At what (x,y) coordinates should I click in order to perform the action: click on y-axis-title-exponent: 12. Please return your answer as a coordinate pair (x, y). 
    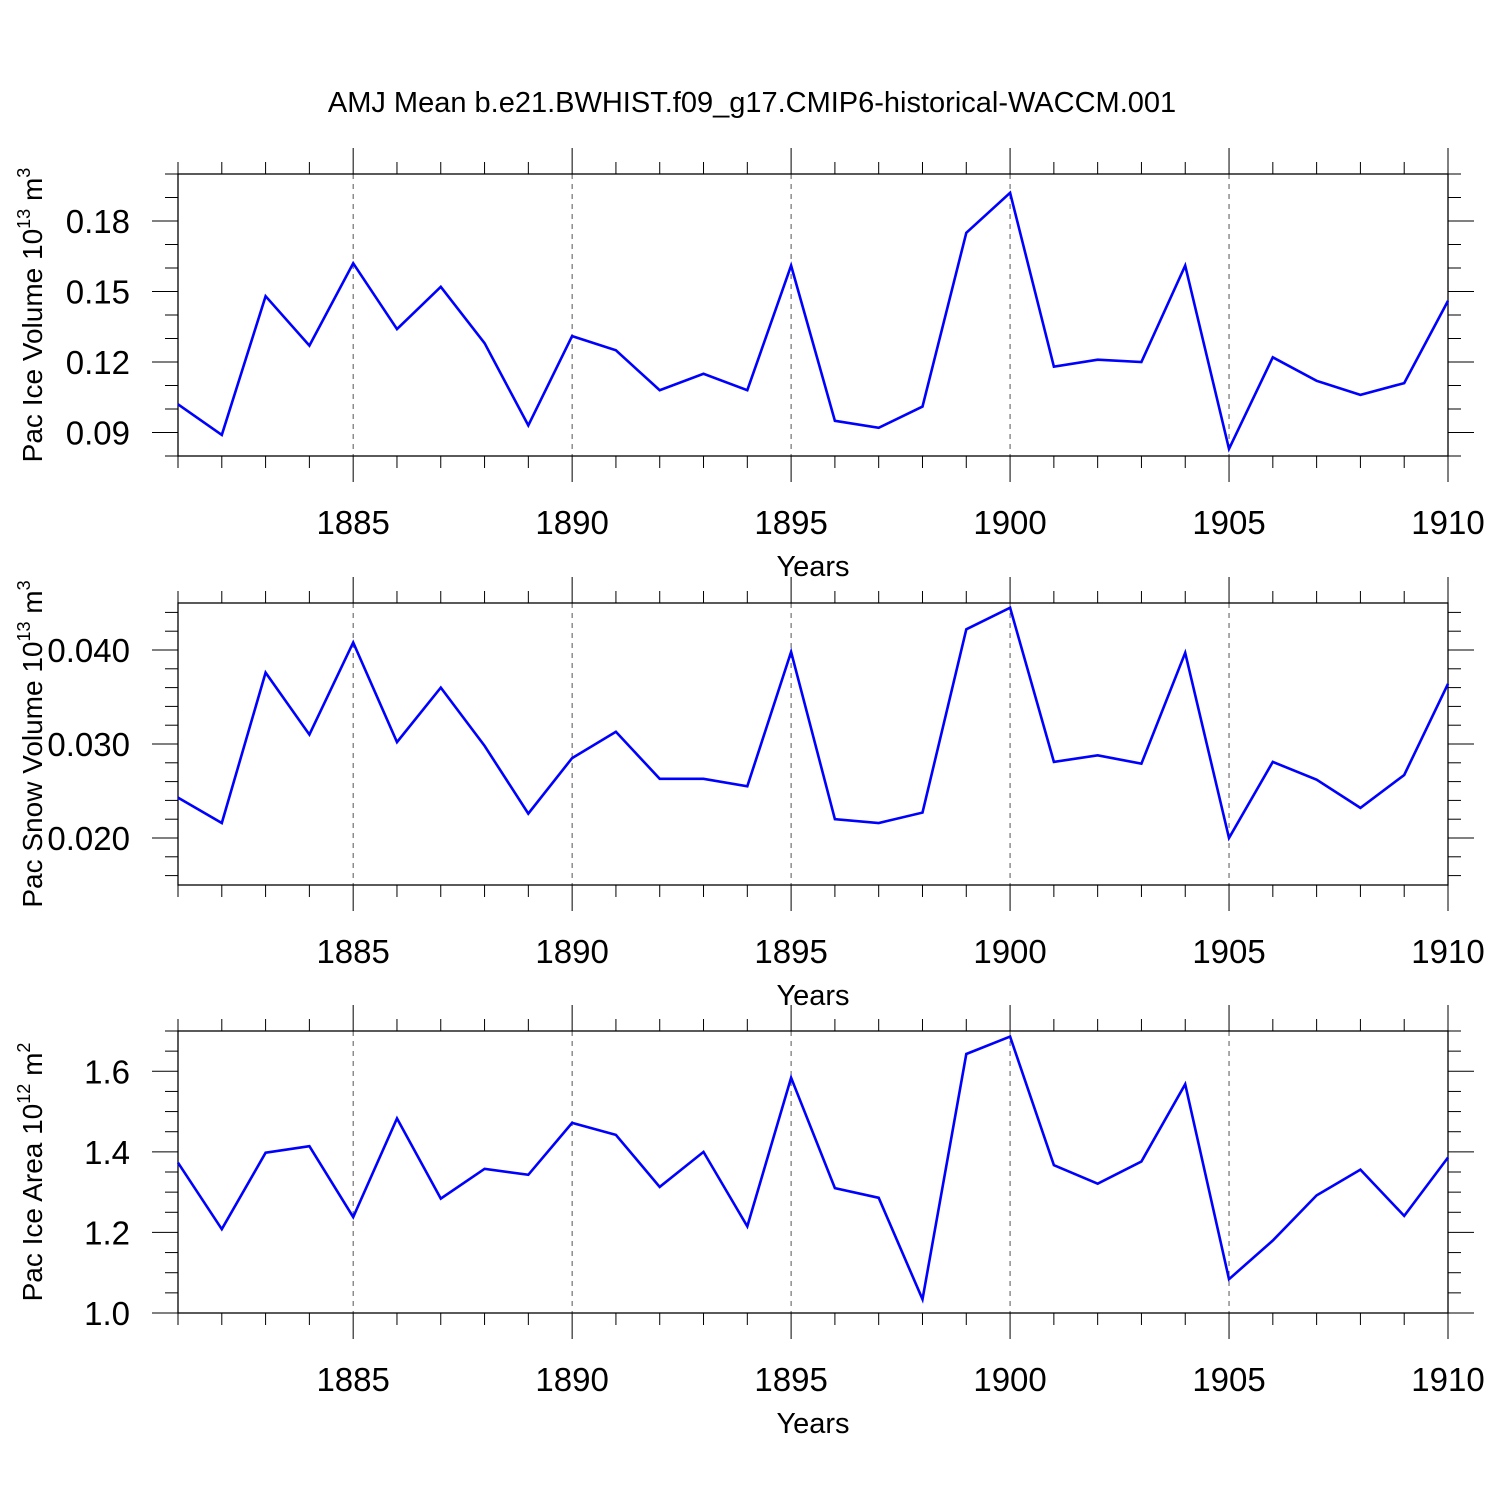
    Looking at the image, I should click on (24, 1094).